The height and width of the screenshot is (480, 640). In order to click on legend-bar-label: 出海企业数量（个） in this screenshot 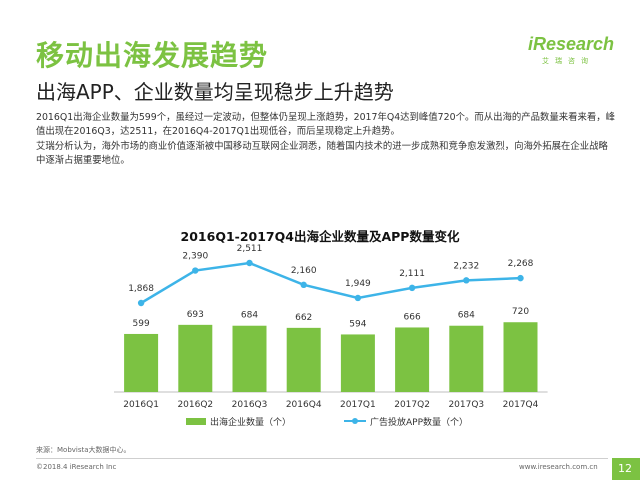, I will do `click(250, 422)`.